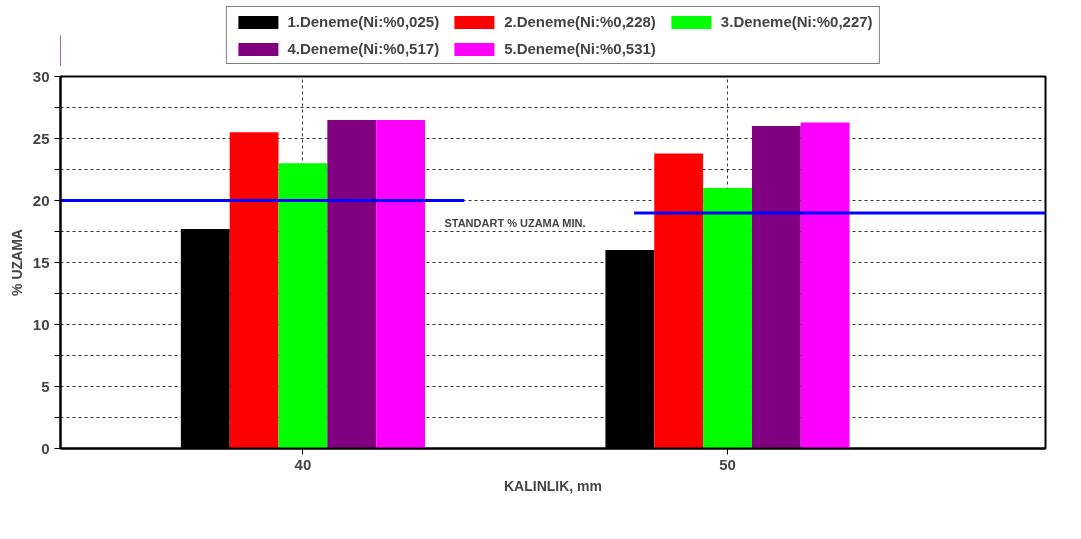 This screenshot has width=1081, height=539. Describe the element at coordinates (363, 21) in the screenshot. I see `legend-label: 1.Deneme(Ni:%0,025)` at that location.